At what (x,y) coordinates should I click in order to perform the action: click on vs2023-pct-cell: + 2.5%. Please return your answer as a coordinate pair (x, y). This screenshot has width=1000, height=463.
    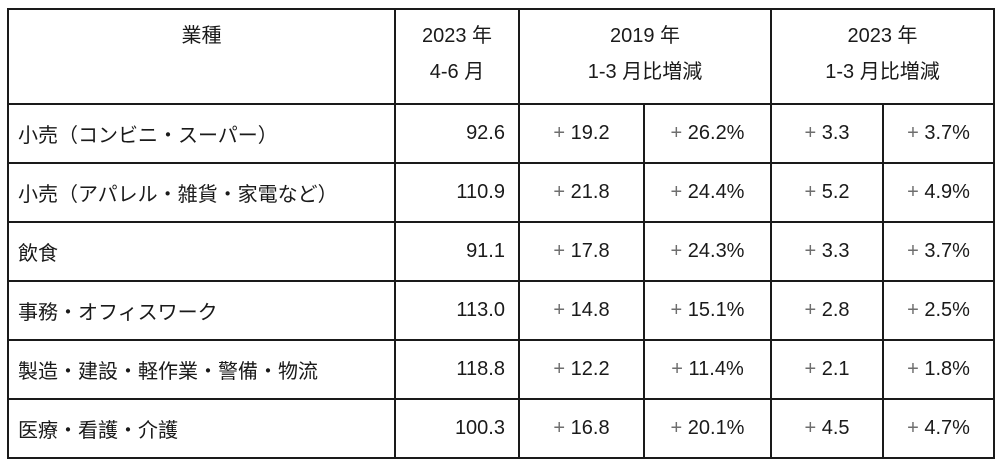
    Looking at the image, I should click on (938, 310).